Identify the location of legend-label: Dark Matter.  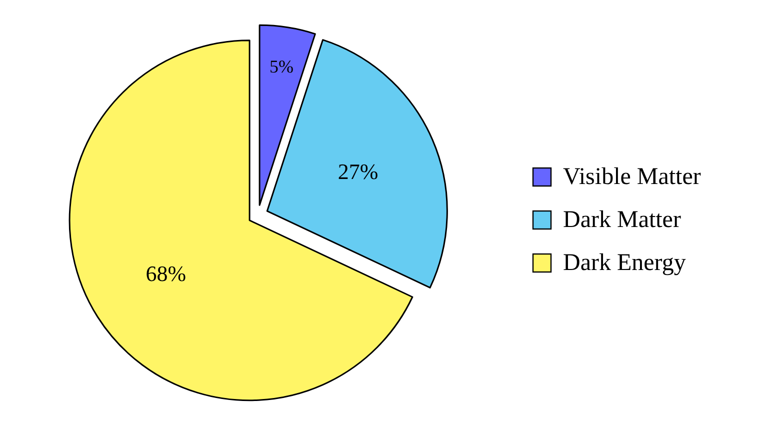
(622, 220).